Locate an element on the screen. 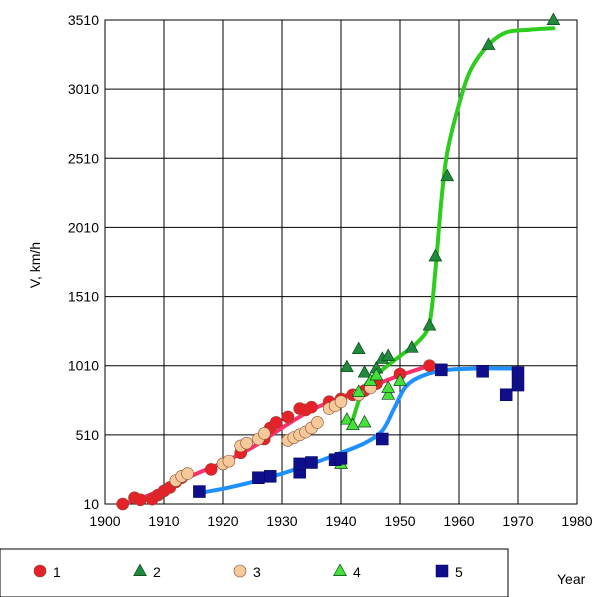  y-tick-label: 10 is located at coordinates (91, 504).